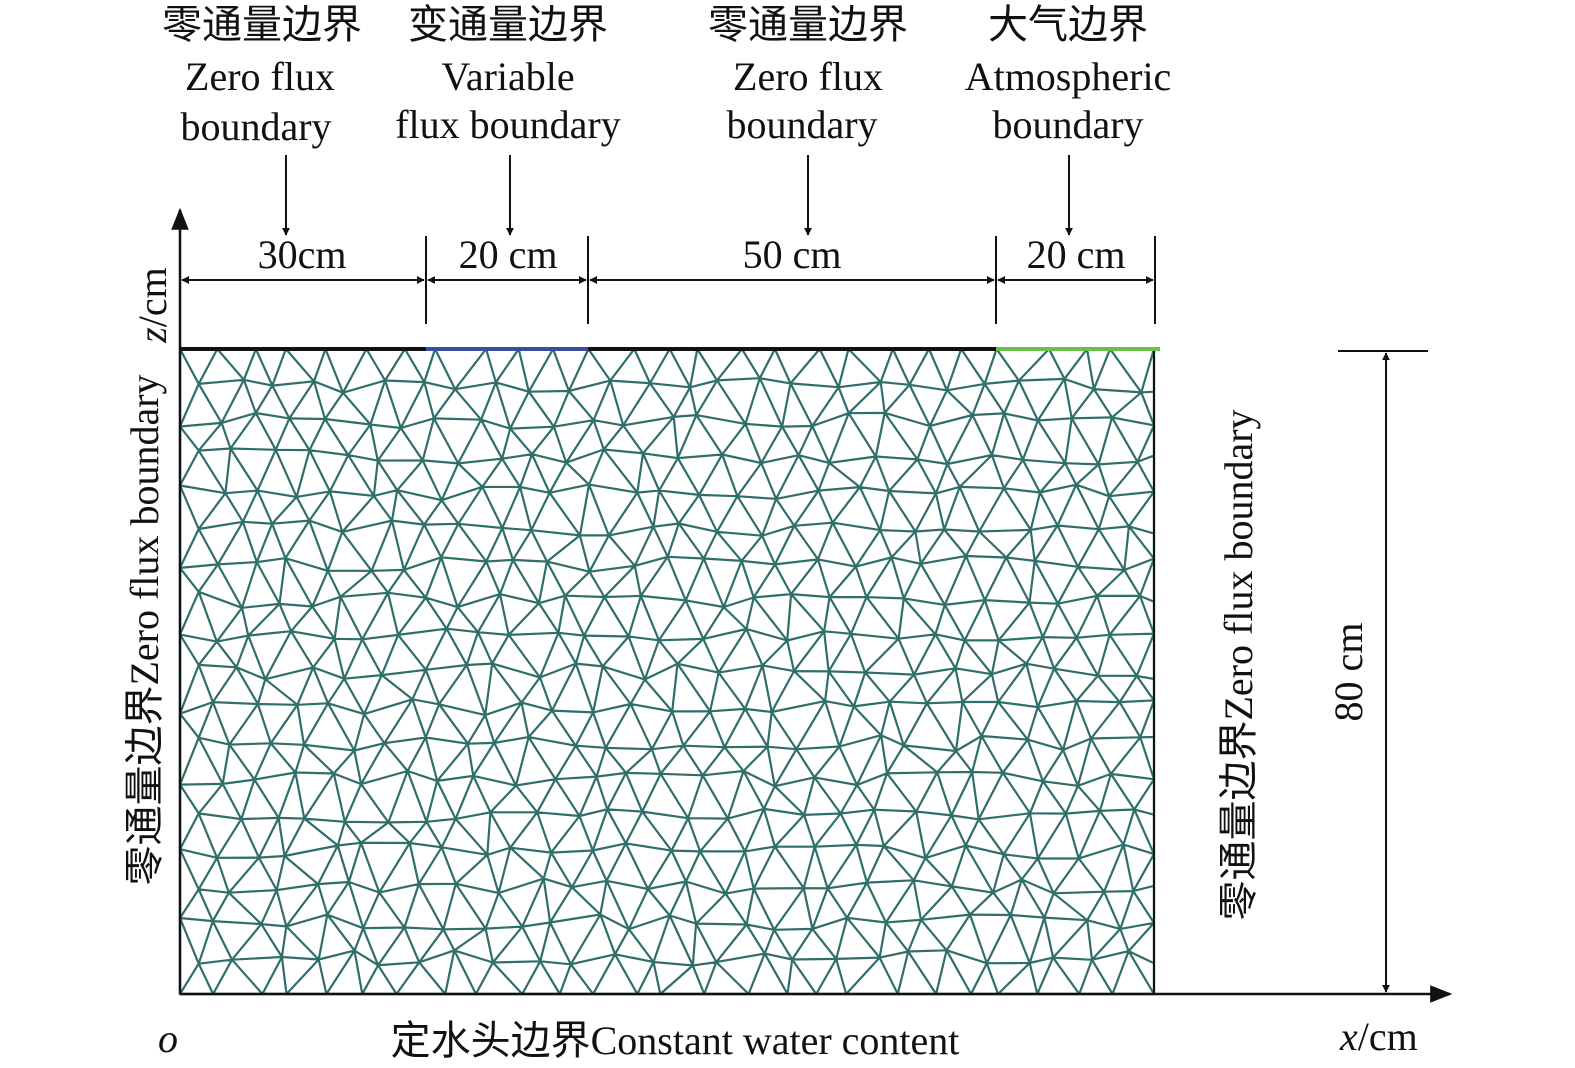 This screenshot has width=1575, height=1068. I want to click on left-boundary-label: 零通量边界Zero flux boundary, so click(144, 629).